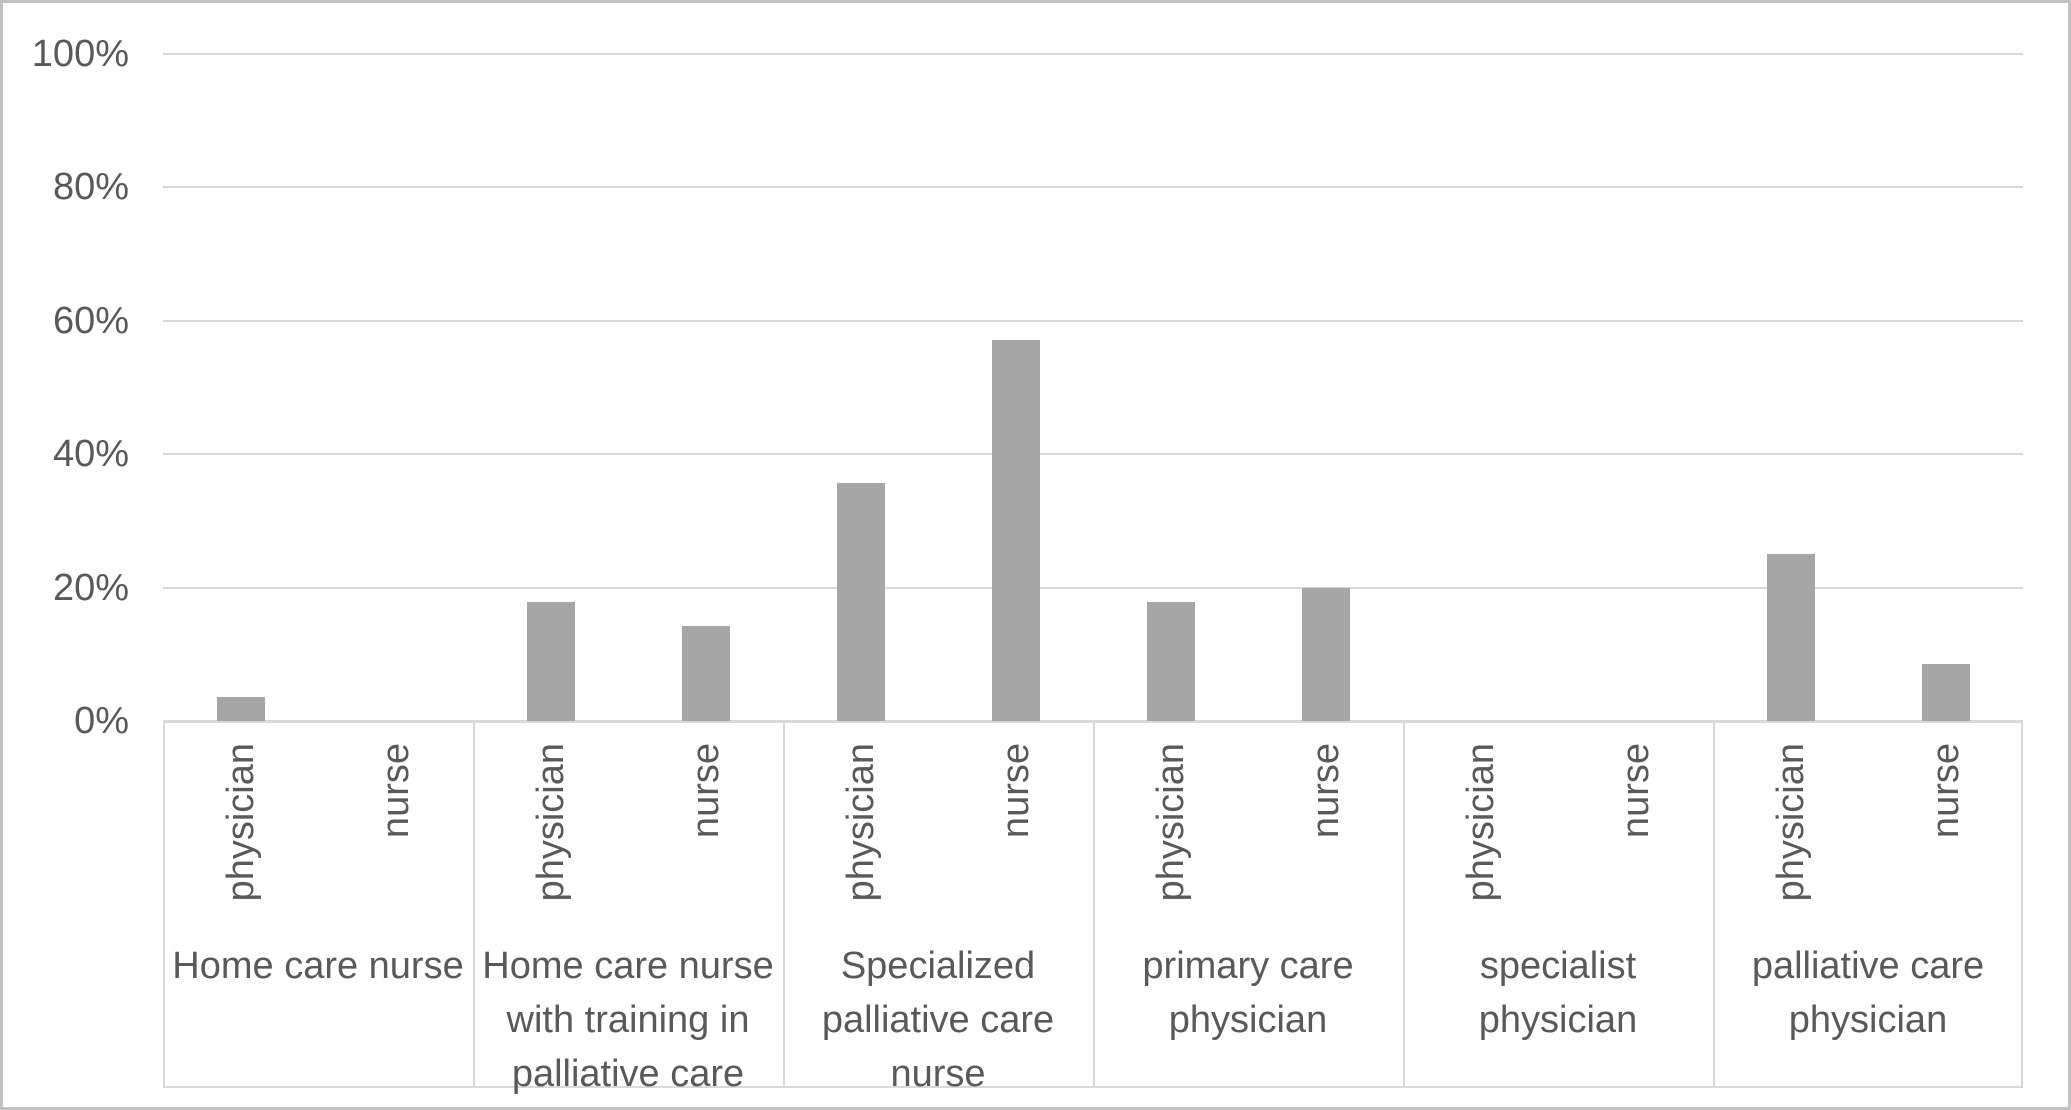 The image size is (2071, 1110). I want to click on sub-category-label-nurse-3: nurse, so click(1015, 791).